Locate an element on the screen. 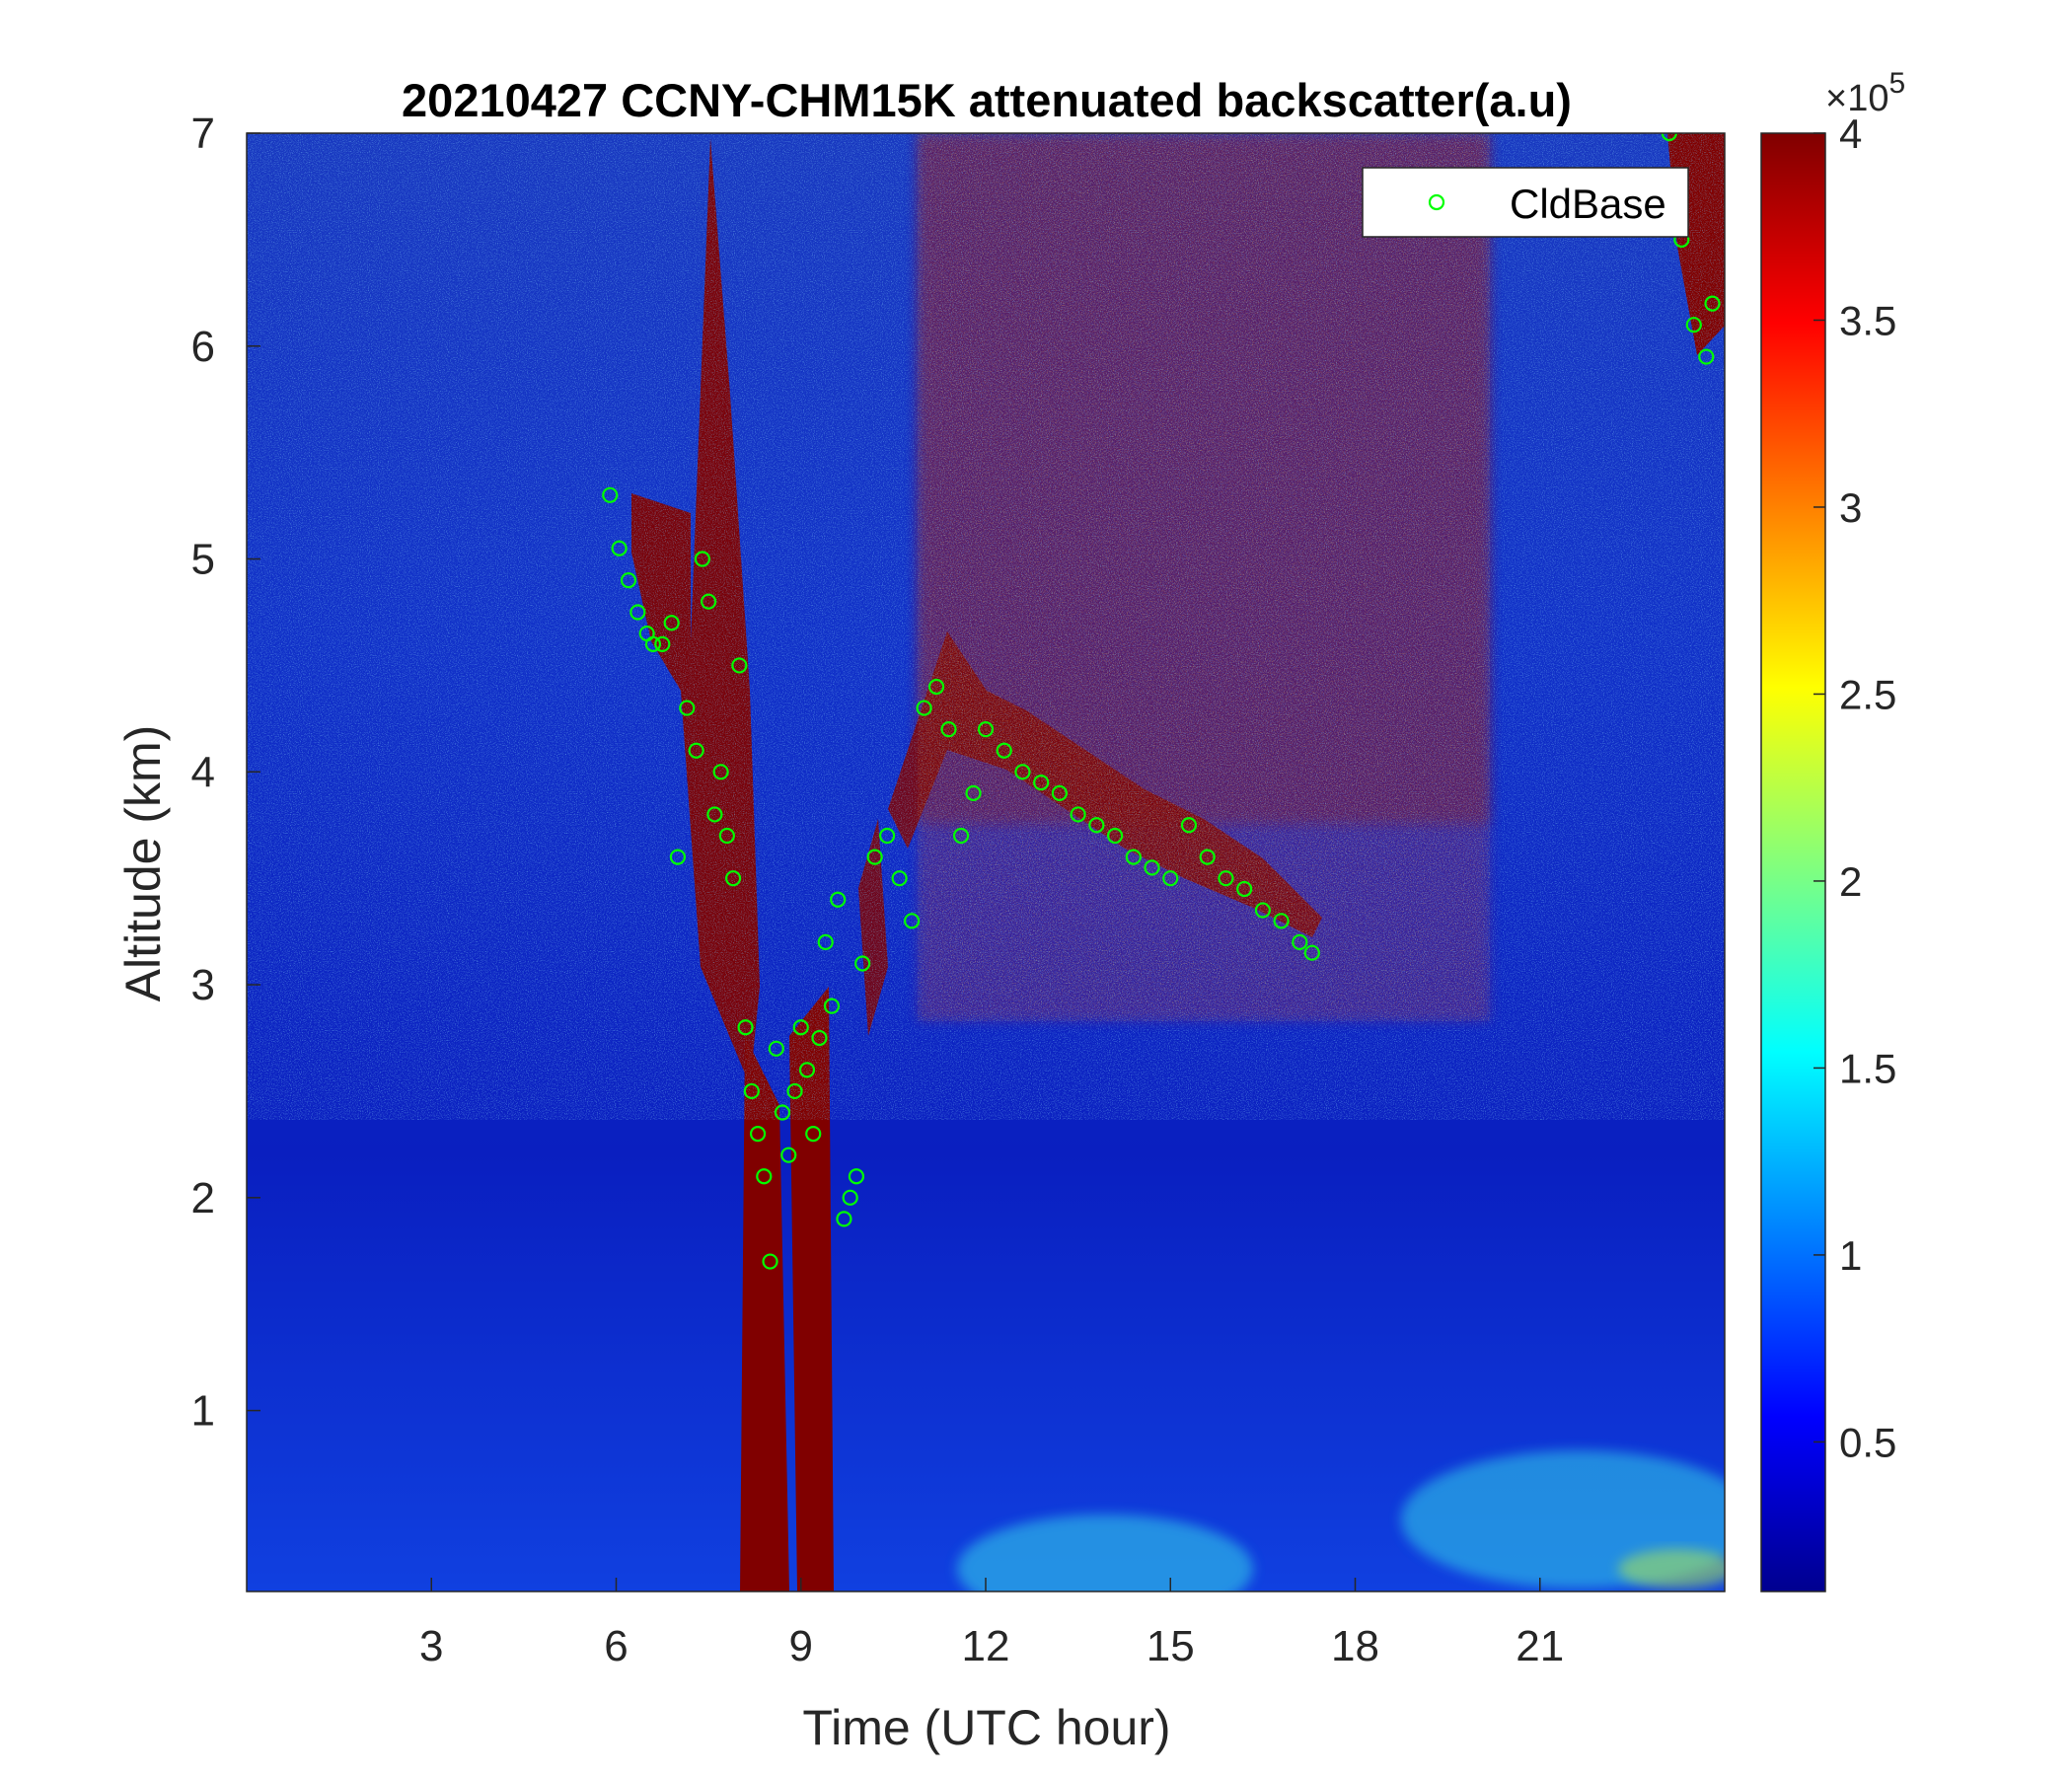  colorbar-exponent-base: ×10 is located at coordinates (1857, 99).